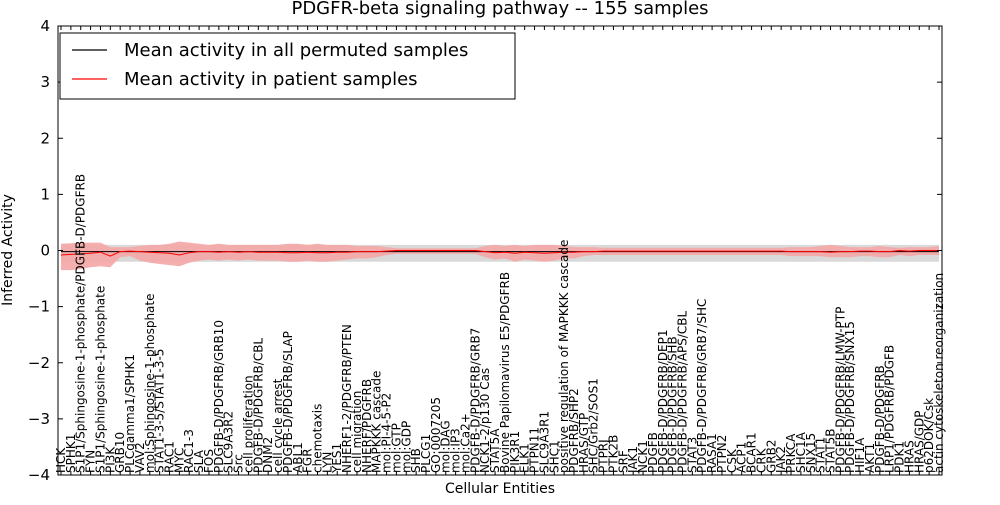 The width and height of the screenshot is (1000, 505). I want to click on x-tick-label: PRKCA, so click(791, 453).